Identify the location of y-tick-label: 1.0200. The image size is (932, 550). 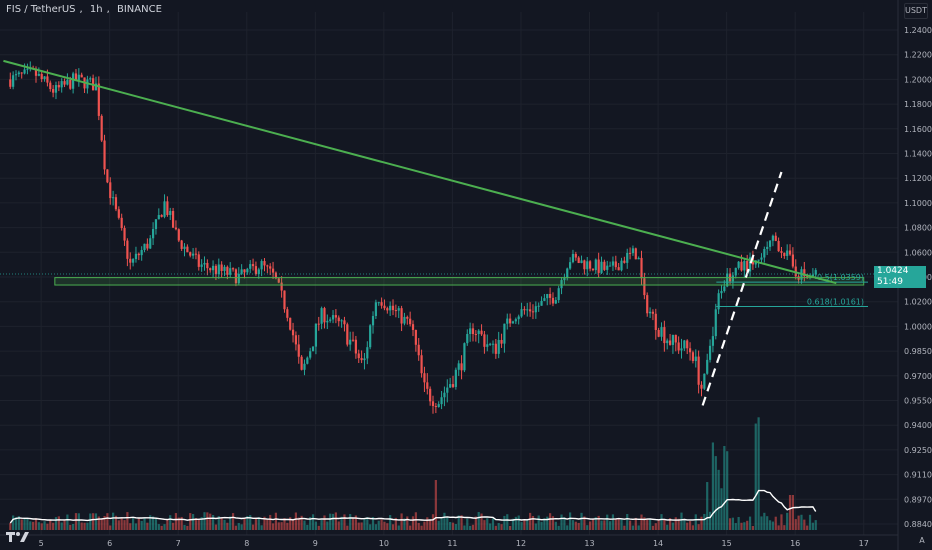
(918, 302).